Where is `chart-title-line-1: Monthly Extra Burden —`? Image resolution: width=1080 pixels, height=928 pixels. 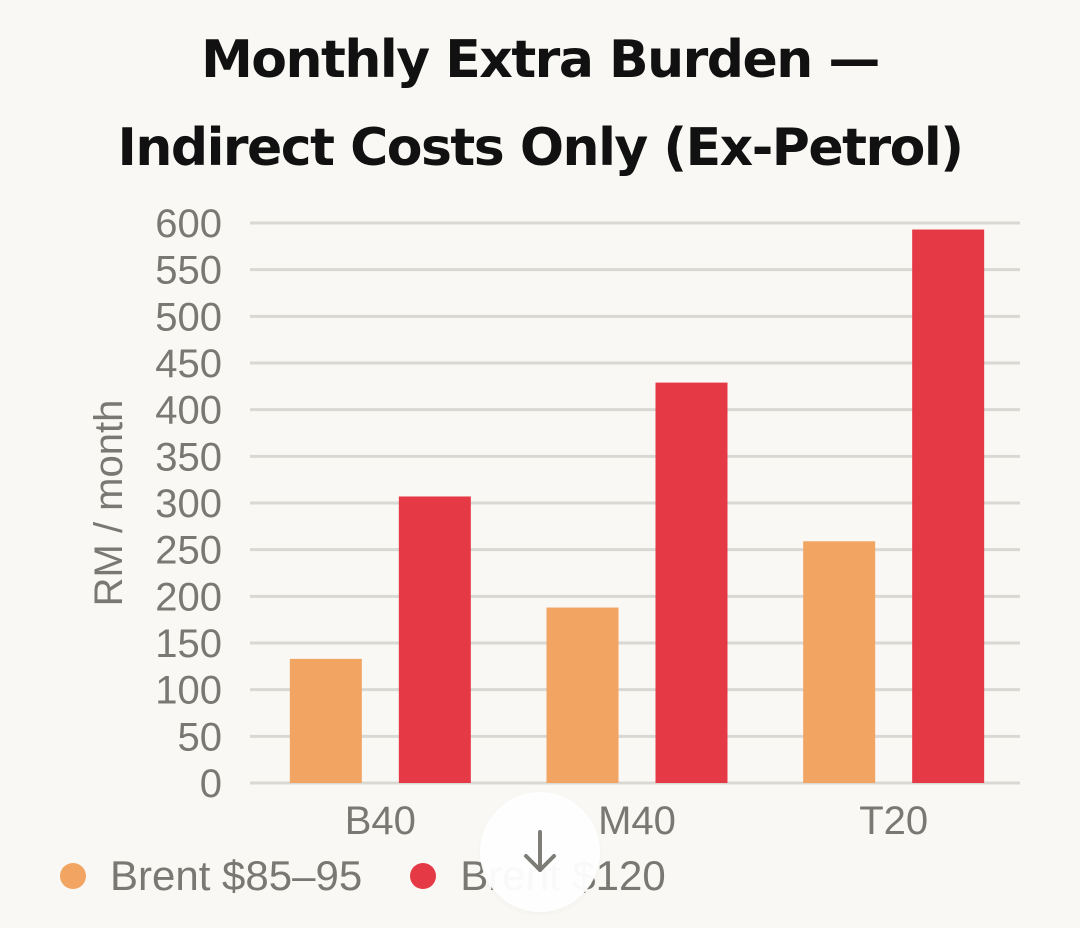 chart-title-line-1: Monthly Extra Burden — is located at coordinates (540, 60).